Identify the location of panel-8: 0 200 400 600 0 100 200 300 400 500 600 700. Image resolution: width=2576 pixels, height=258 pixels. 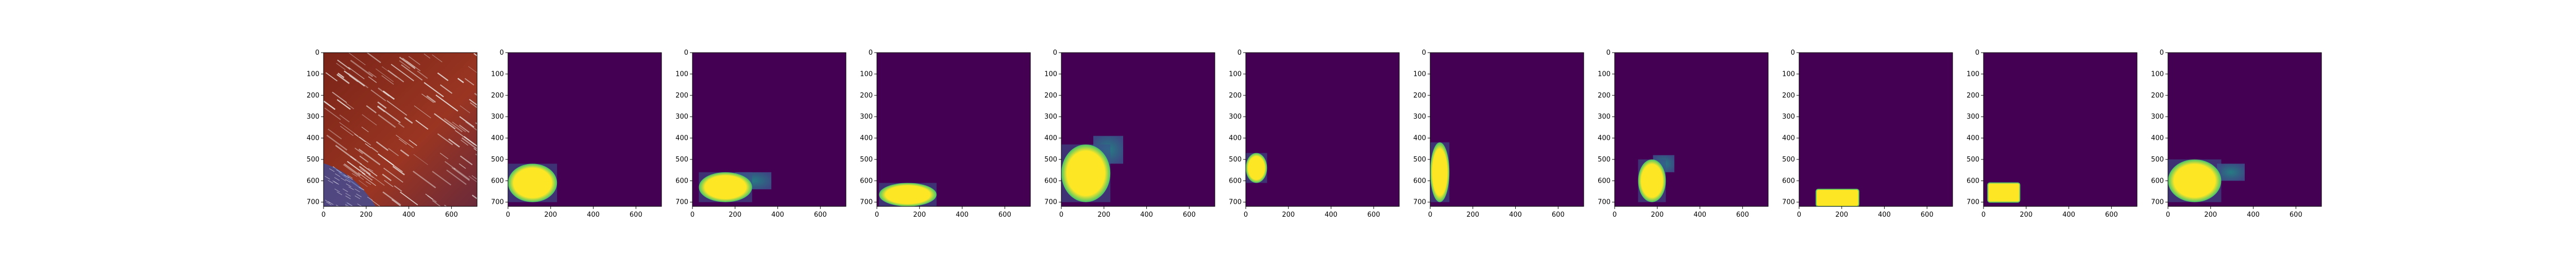
(1683, 134).